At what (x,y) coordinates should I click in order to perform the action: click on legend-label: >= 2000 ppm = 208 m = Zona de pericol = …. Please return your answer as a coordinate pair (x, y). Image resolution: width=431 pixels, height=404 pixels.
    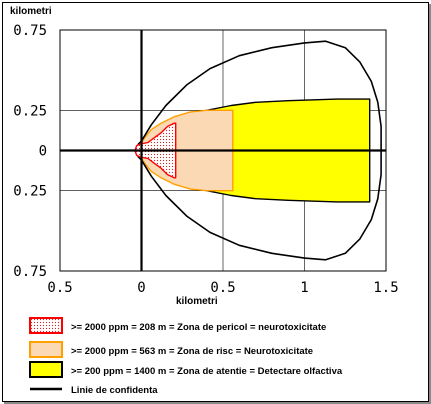
    Looking at the image, I should click on (198, 327).